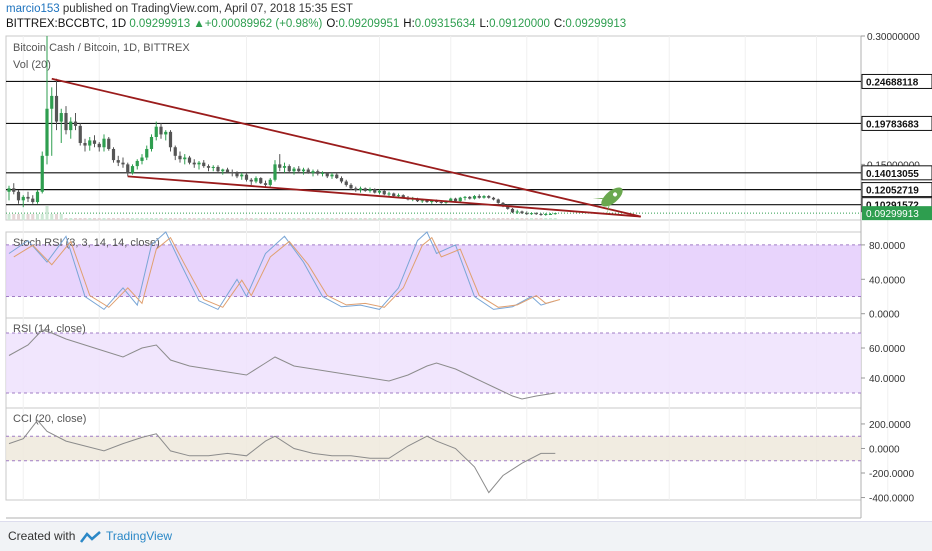 Image resolution: width=932 pixels, height=551 pixels. What do you see at coordinates (199, 24) in the screenshot?
I see `up-arrow-icon: ▲` at bounding box center [199, 24].